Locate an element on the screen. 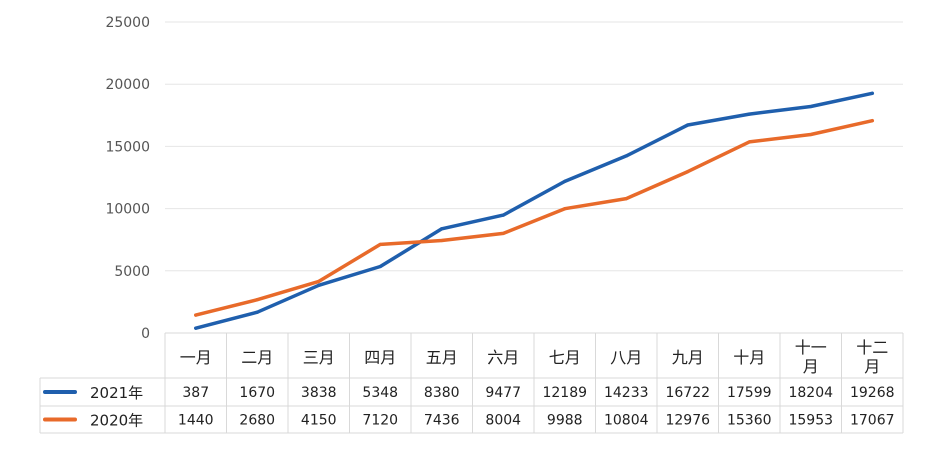 The height and width of the screenshot is (457, 927). category-label-11-line-1: 月 is located at coordinates (872, 366).